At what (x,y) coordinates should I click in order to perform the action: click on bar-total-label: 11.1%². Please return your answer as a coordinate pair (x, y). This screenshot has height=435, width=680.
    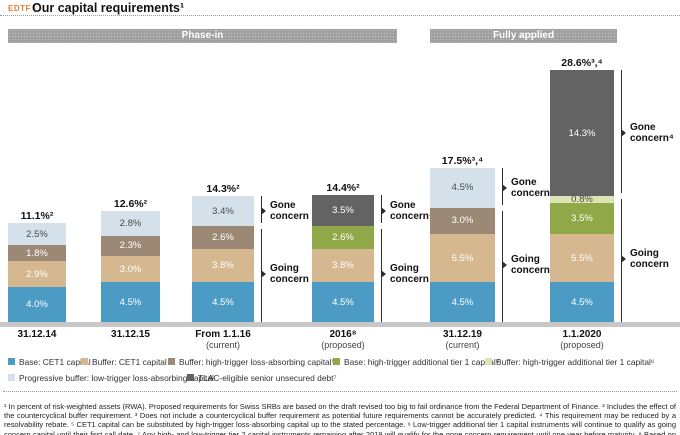
    Looking at the image, I should click on (37, 215).